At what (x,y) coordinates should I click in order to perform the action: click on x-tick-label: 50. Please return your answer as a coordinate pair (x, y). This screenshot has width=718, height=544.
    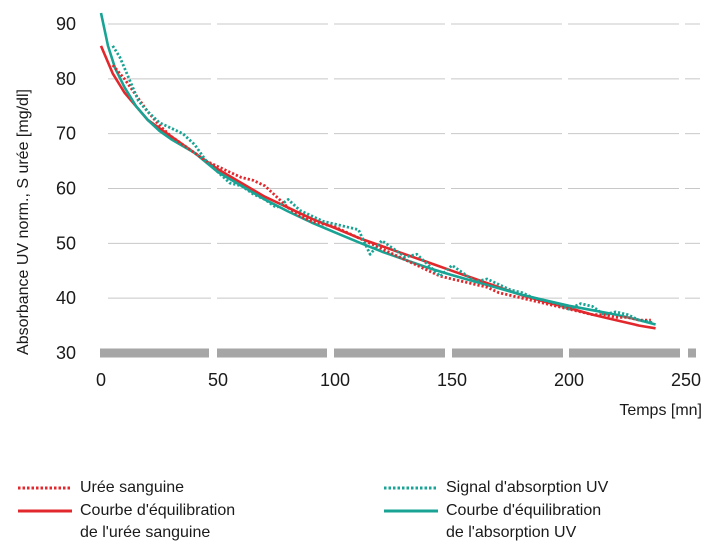
    Looking at the image, I should click on (218, 380).